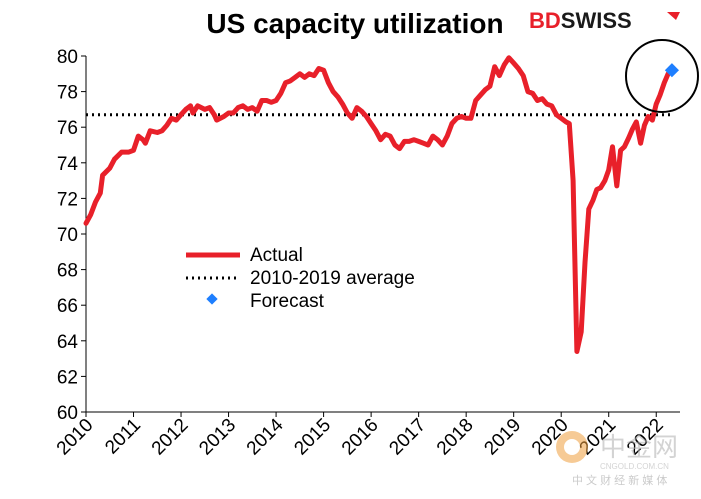  I want to click on y-tick-label: 80, so click(67, 57).